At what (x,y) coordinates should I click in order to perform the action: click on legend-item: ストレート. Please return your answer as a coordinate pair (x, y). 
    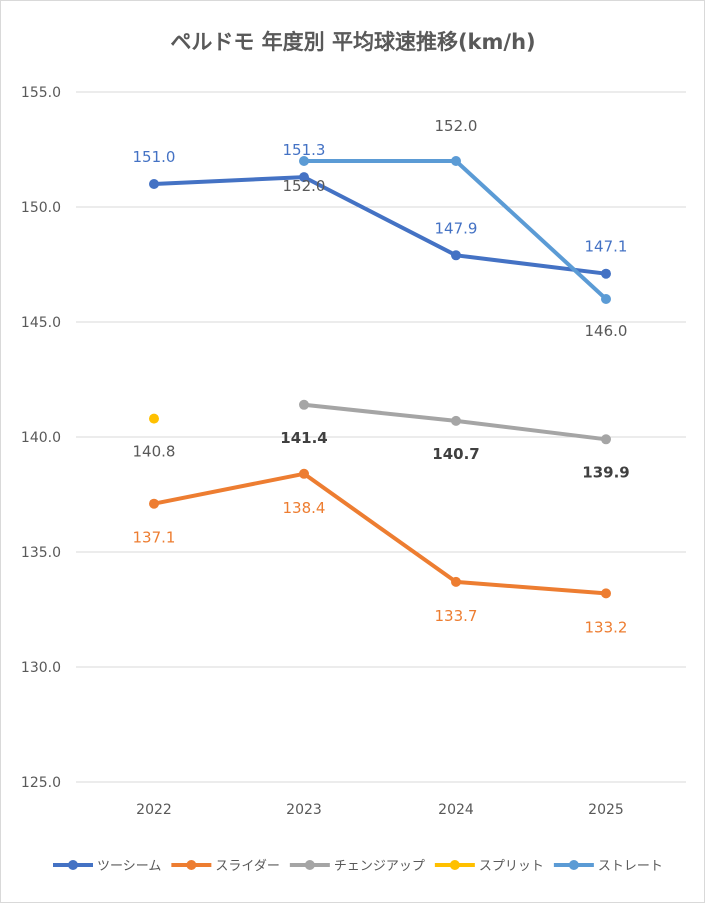
    Looking at the image, I should click on (608, 866).